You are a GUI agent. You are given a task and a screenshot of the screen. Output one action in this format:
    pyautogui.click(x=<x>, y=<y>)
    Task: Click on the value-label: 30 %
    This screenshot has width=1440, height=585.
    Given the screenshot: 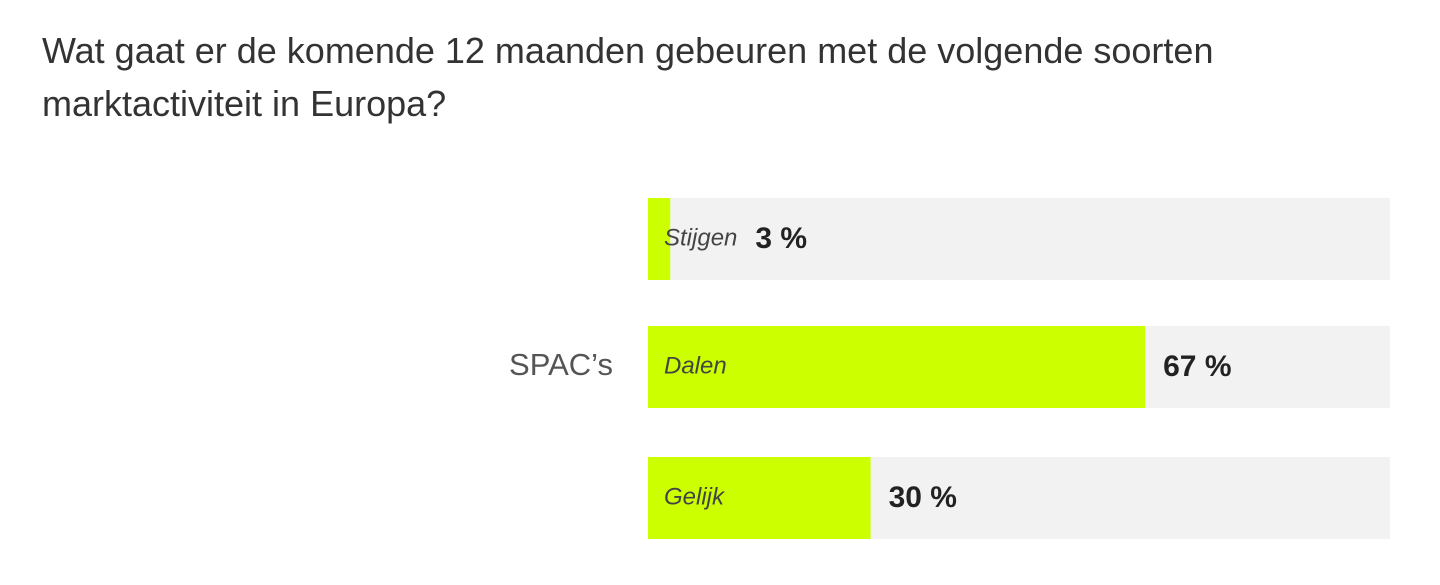 What is the action you would take?
    pyautogui.click(x=923, y=497)
    